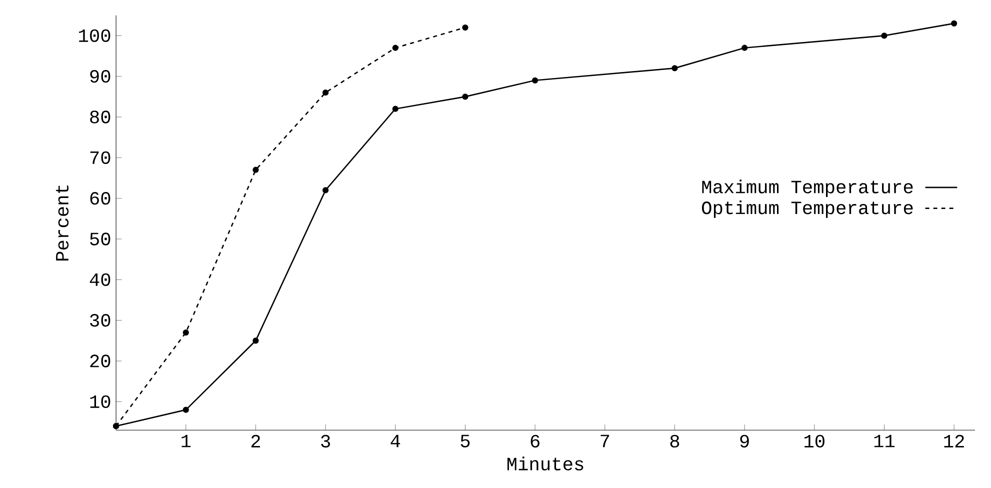 The image size is (991, 488). I want to click on y-tick-label: 100, so click(94, 35).